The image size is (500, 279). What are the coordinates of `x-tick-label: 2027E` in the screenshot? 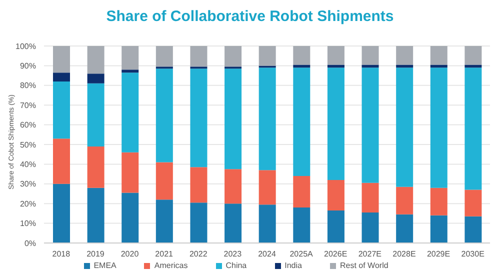 It's located at (370, 254).